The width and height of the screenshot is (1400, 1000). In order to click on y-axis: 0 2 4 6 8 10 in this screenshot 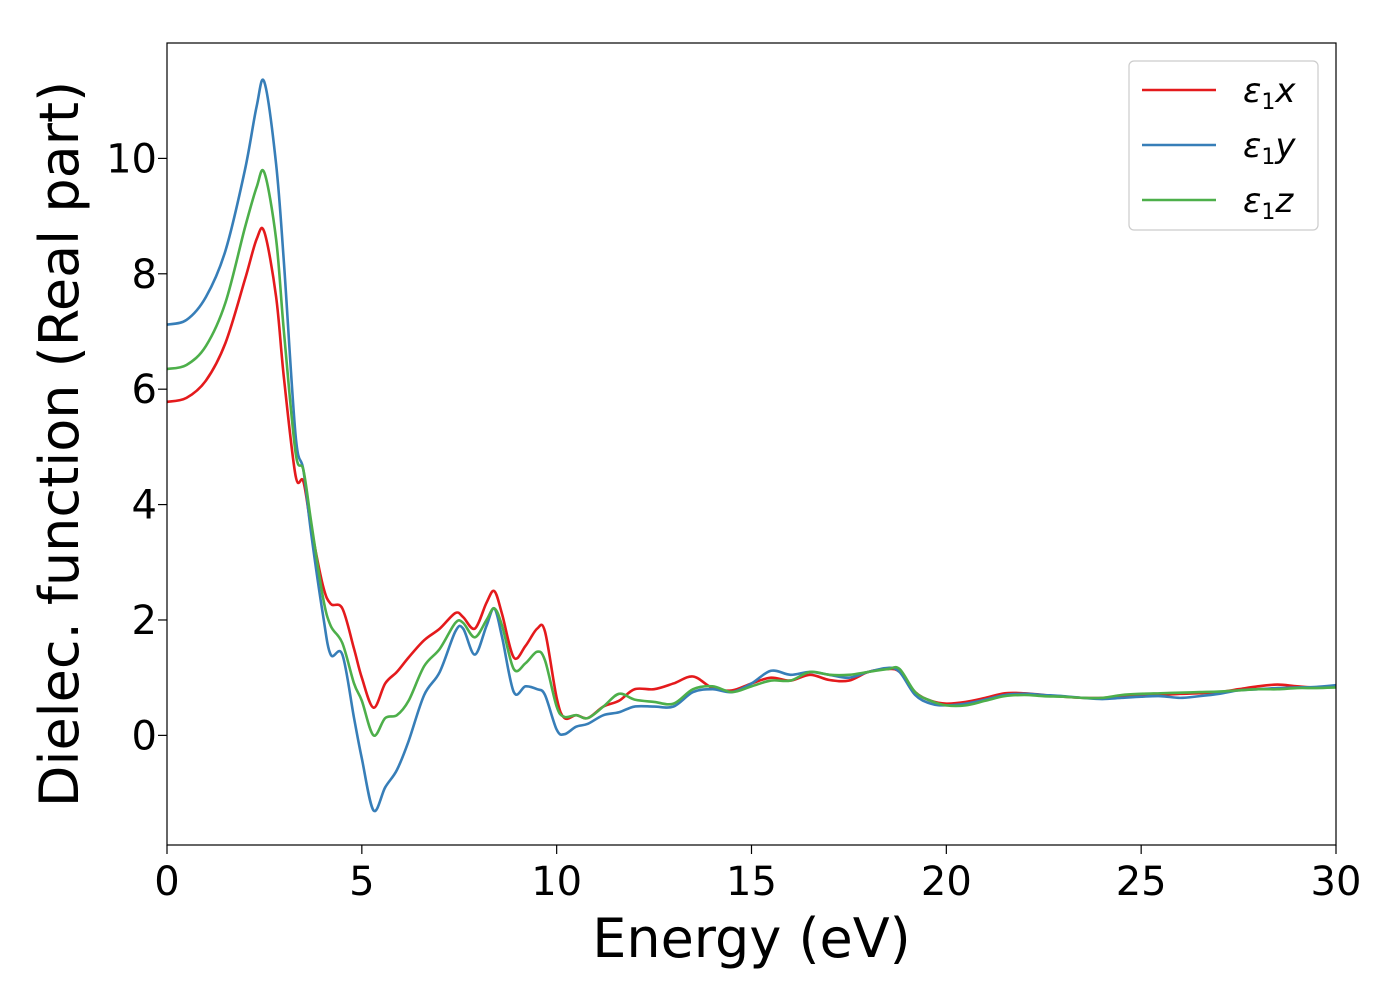, I will do `click(136, 447)`.